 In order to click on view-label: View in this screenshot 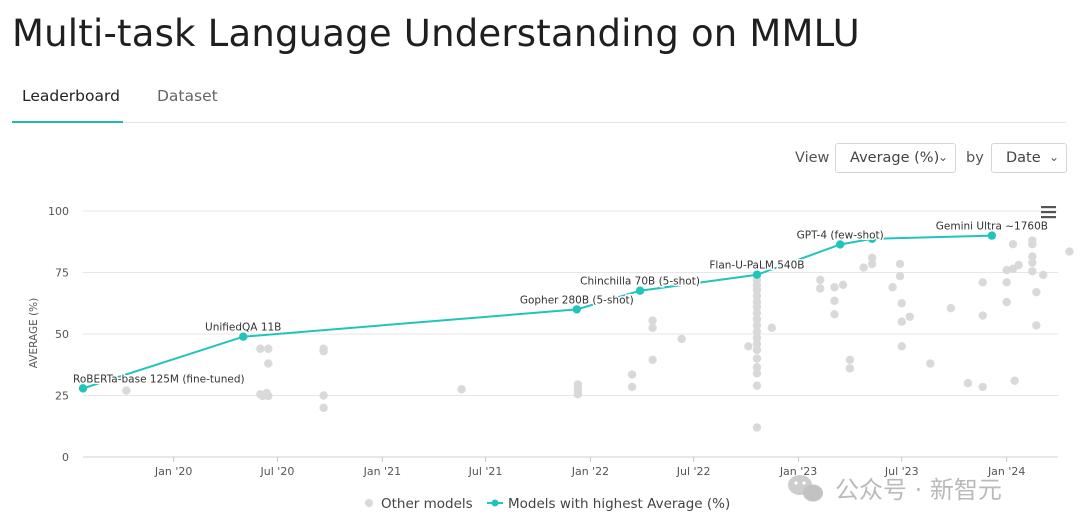, I will do `click(812, 158)`.